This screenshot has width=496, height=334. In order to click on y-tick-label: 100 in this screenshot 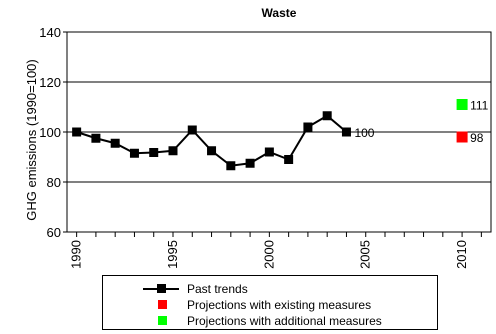, I will do `click(50, 132)`.